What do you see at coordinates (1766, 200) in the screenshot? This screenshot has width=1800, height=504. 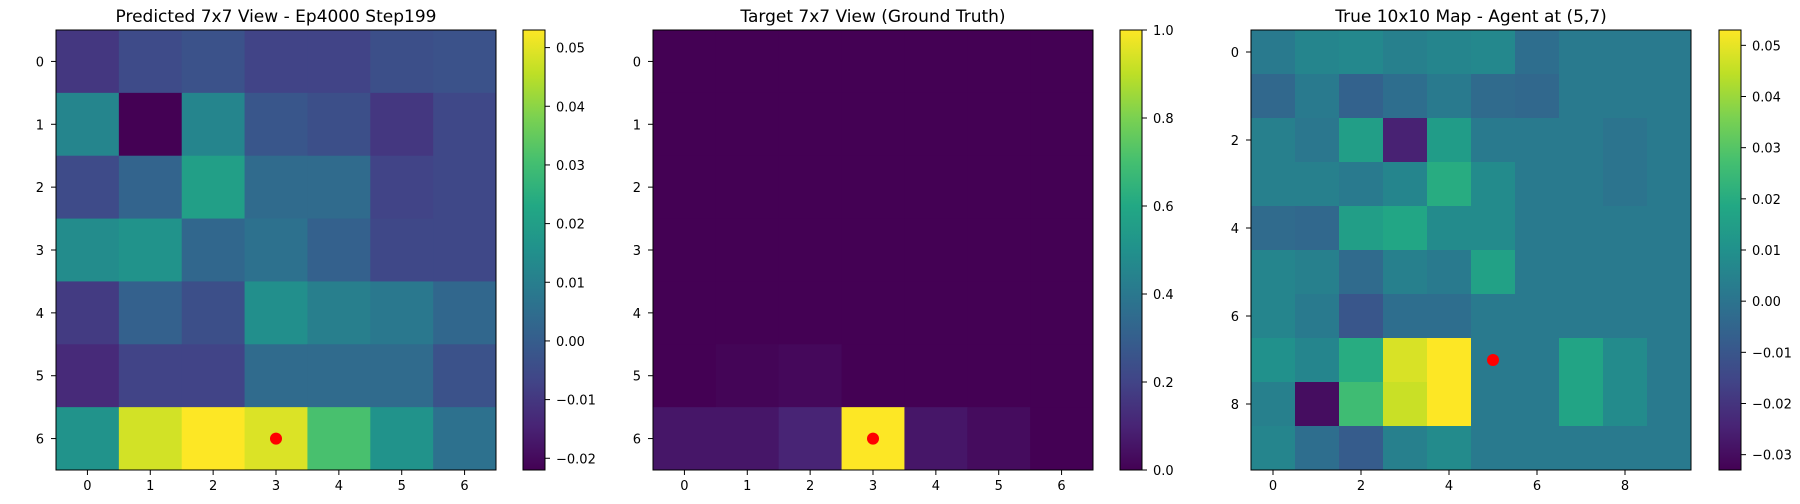 I see `colorbar-tick-label: 0.02` at bounding box center [1766, 200].